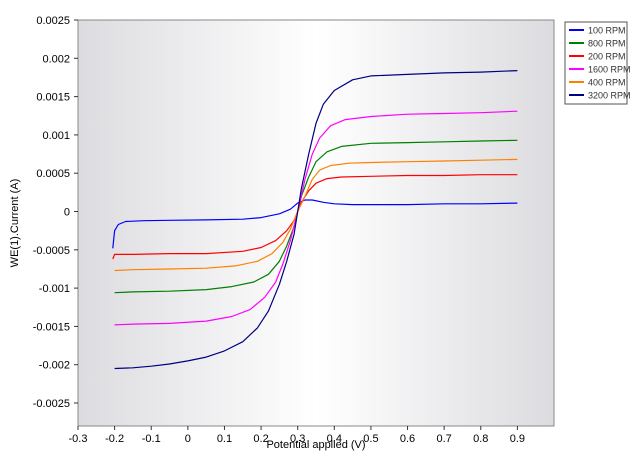 This screenshot has width=630, height=457. I want to click on y-tick-label: -0.0015, so click(51, 327).